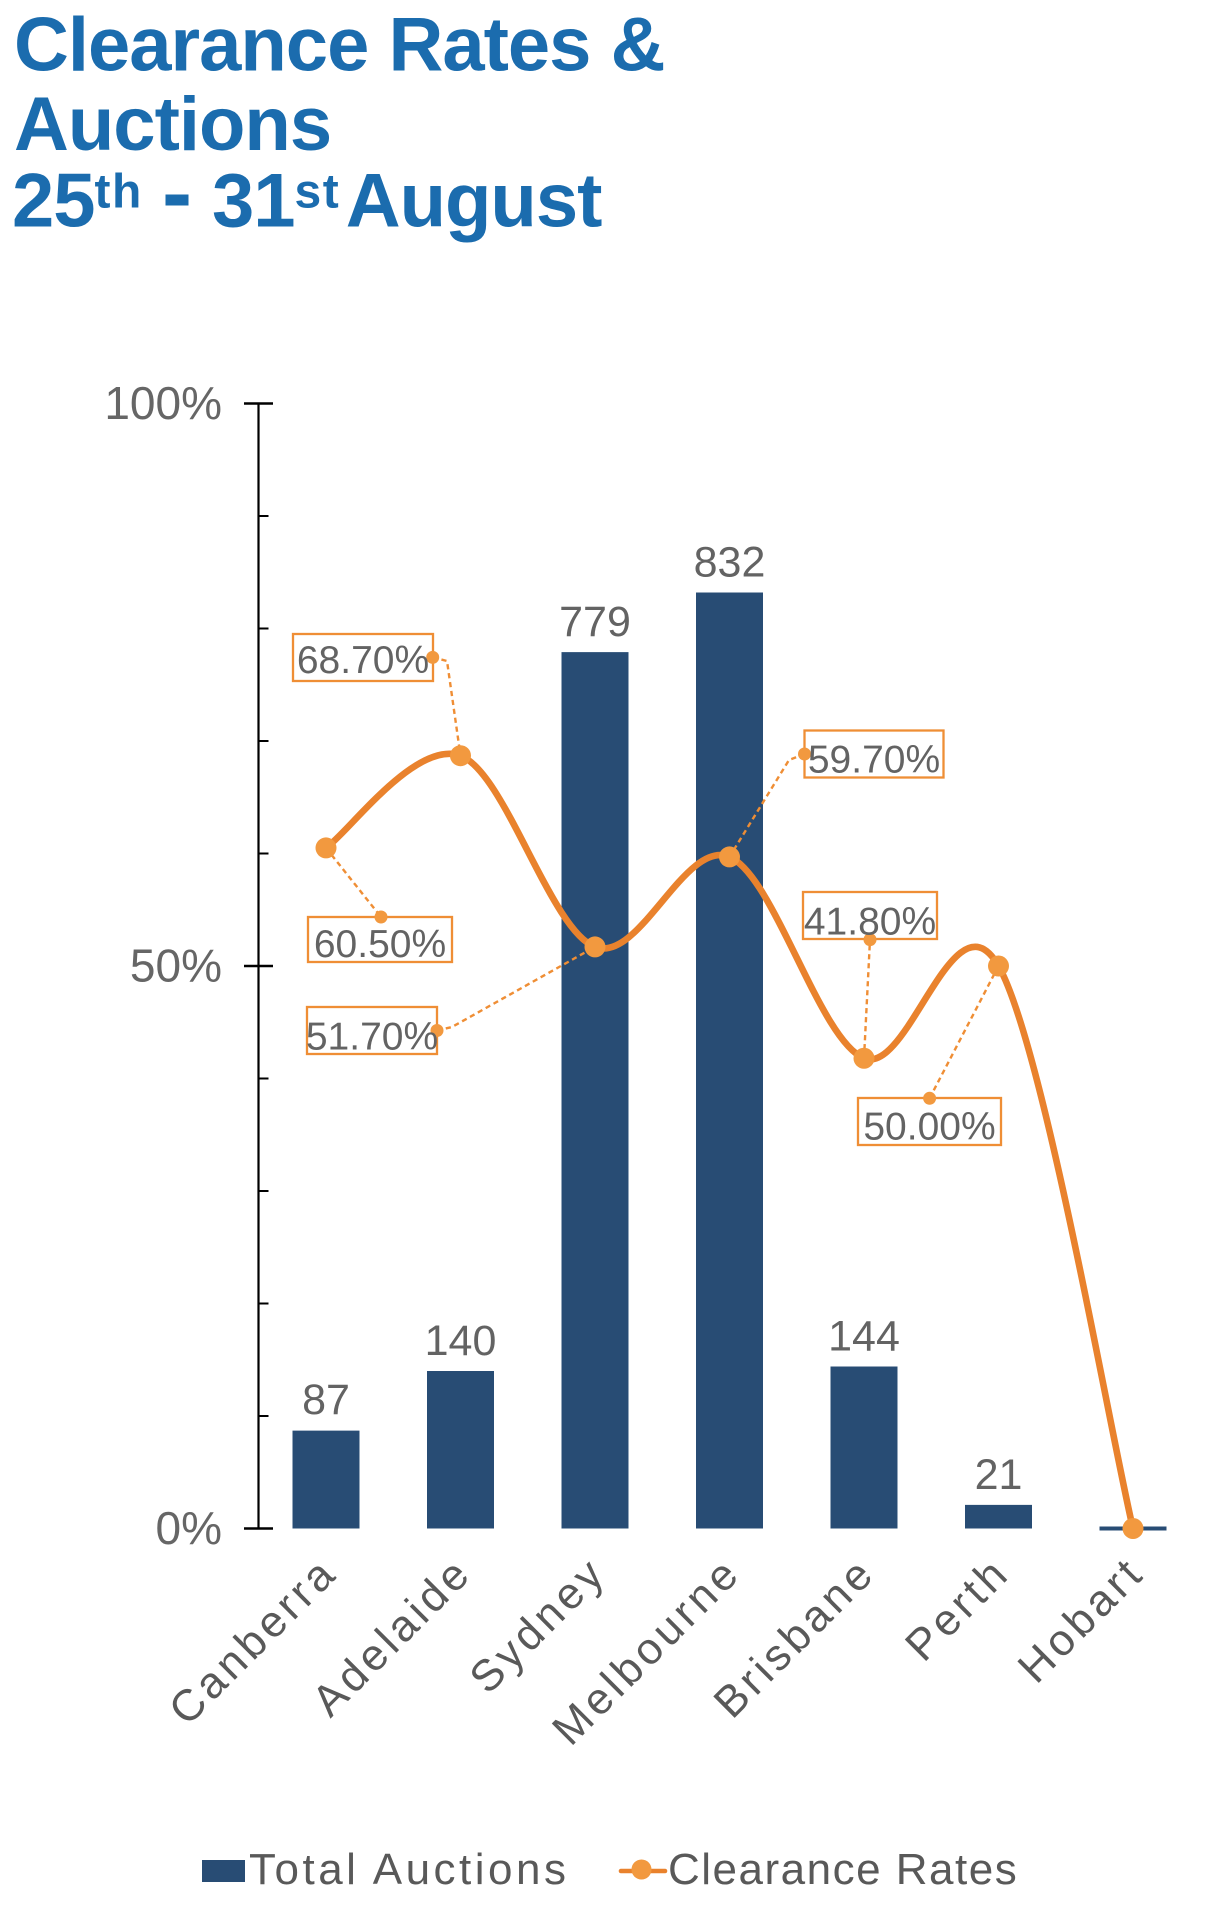  What do you see at coordinates (730, 563) in the screenshot?
I see `svg-text: 832` at bounding box center [730, 563].